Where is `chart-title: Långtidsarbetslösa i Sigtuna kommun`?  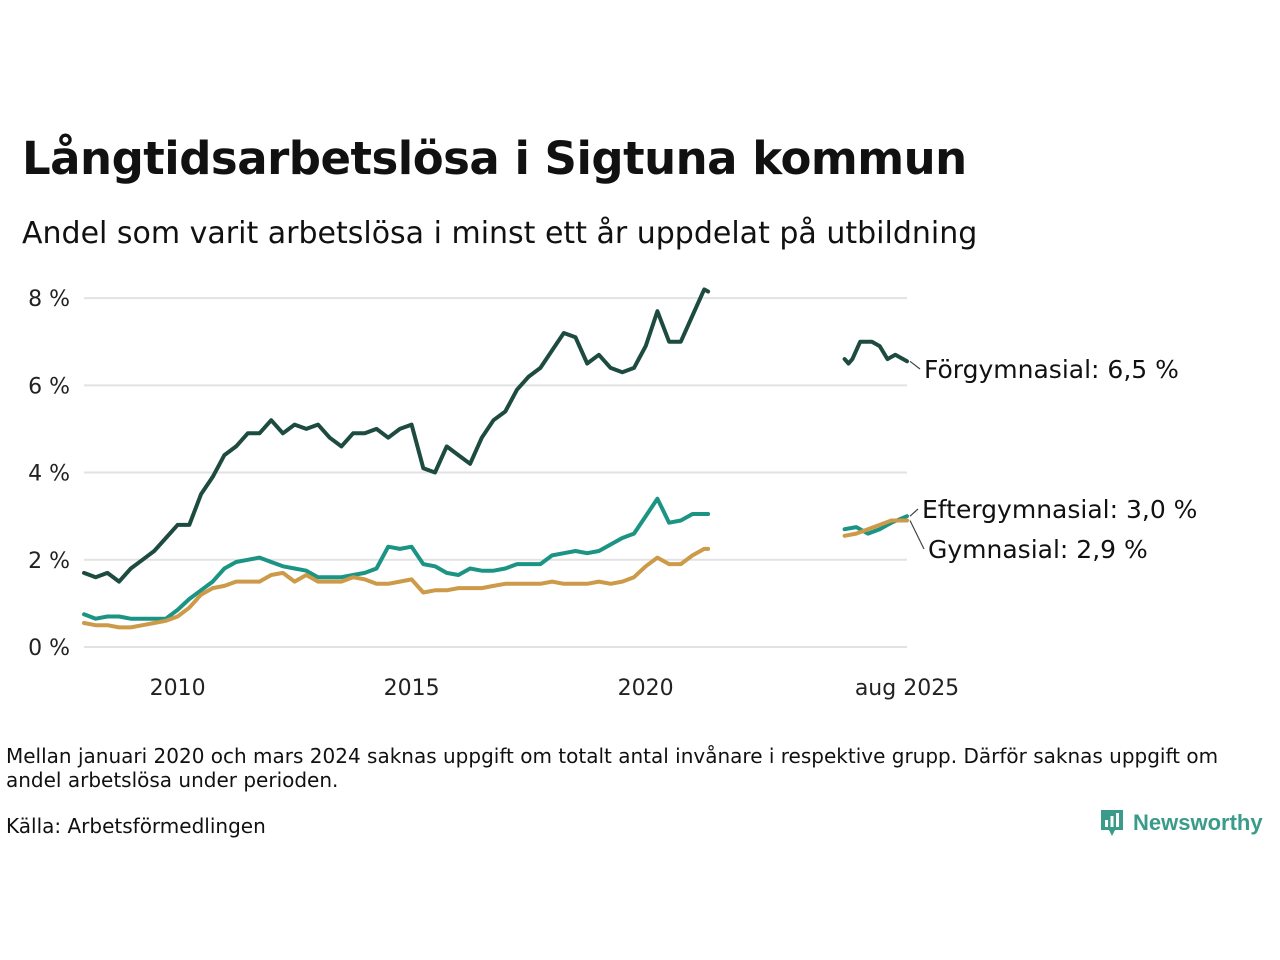
chart-title: Långtidsarbetslösa i Sigtuna kommun is located at coordinates (494, 158).